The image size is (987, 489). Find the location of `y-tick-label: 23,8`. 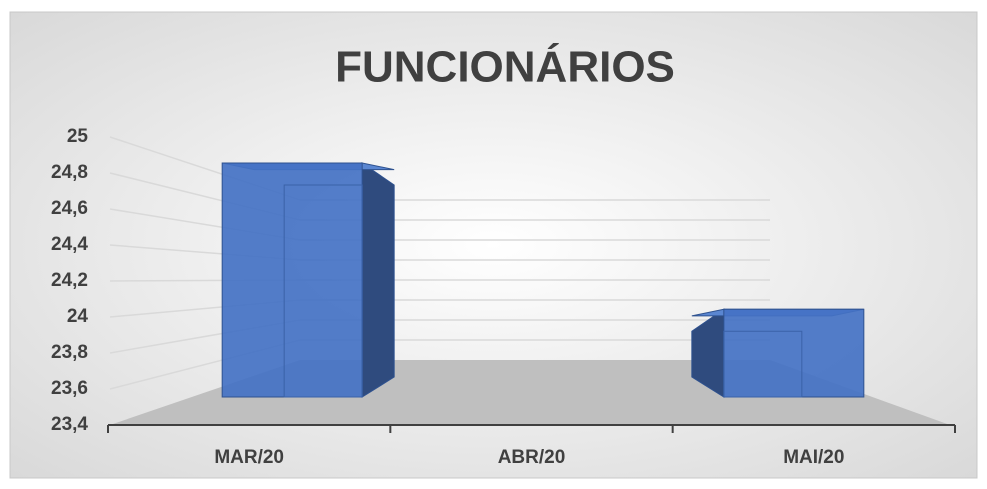

y-tick-label: 23,8 is located at coordinates (69, 352).